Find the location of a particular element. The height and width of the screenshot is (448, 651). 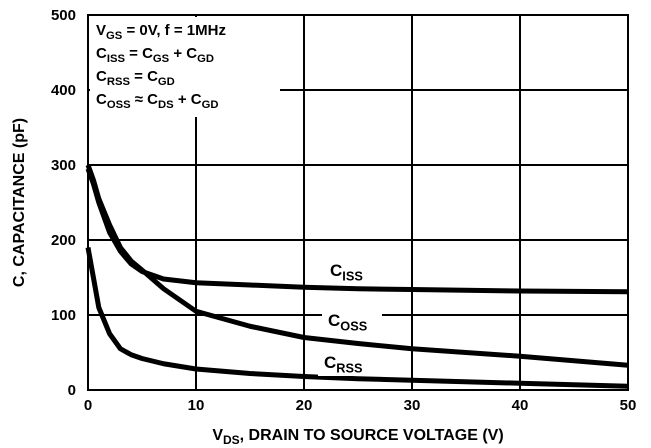

y-tick-label: 500 is located at coordinates (63, 15).